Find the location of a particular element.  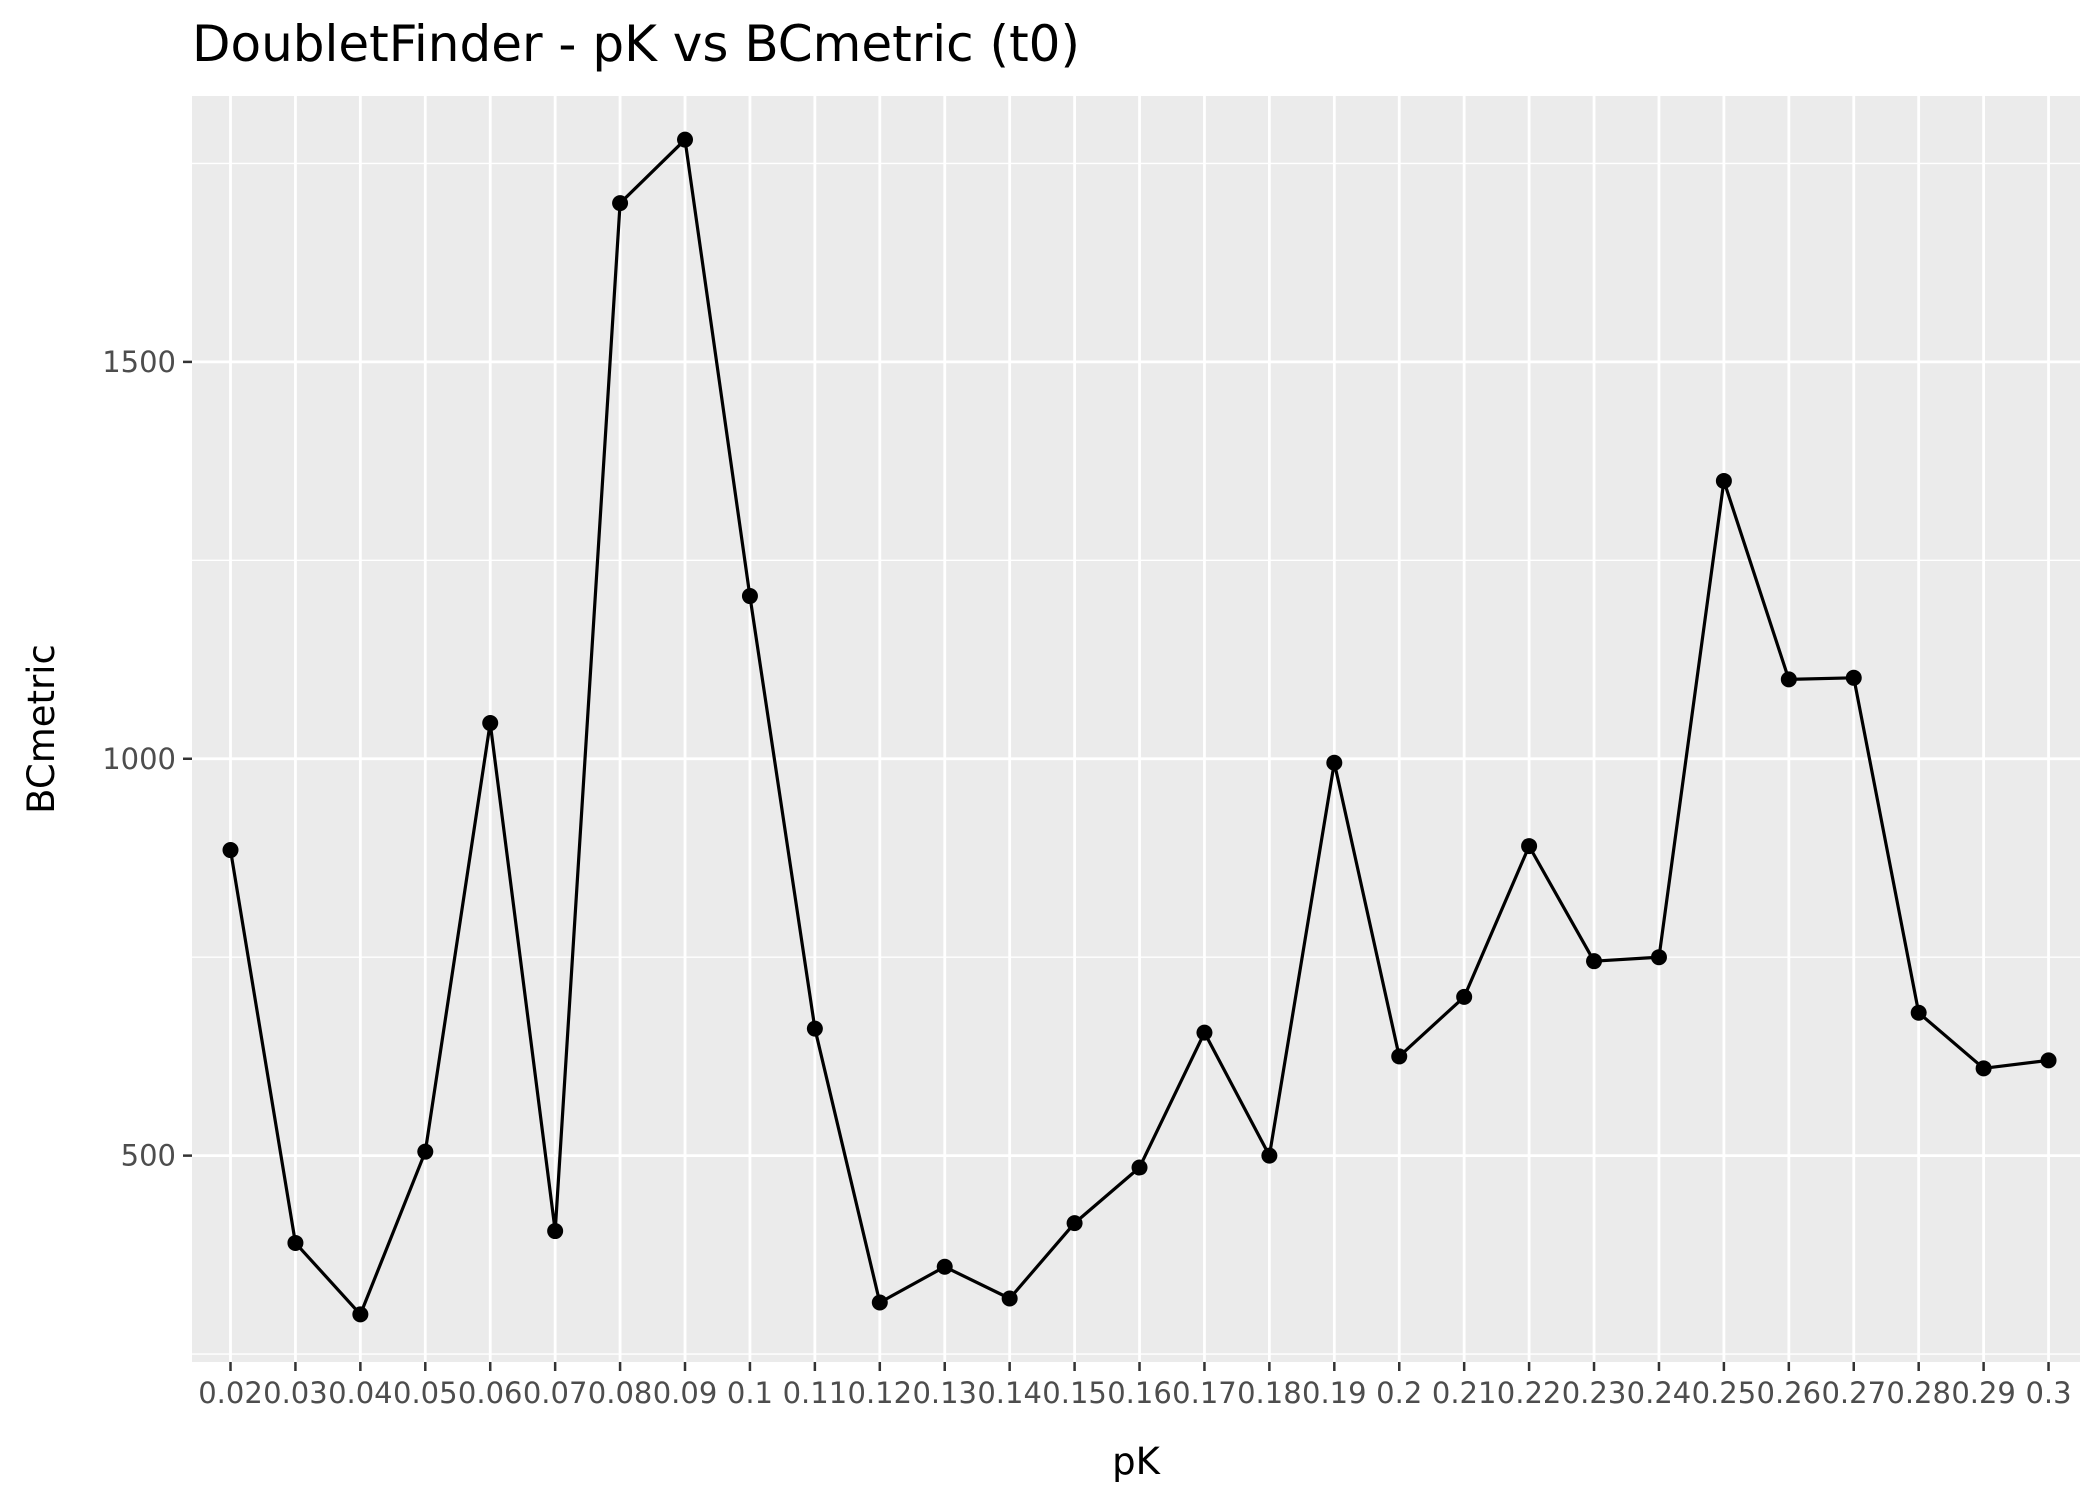

x-tick-label: 0.15 is located at coordinates (1074, 1393).